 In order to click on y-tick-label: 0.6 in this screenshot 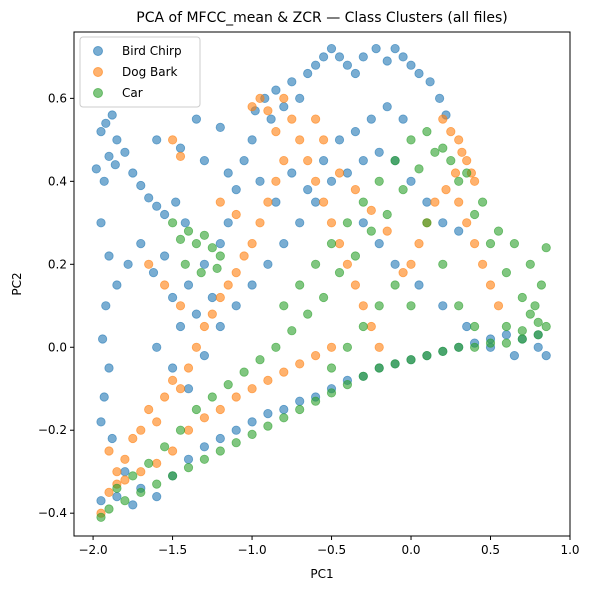, I will do `click(57, 98)`.